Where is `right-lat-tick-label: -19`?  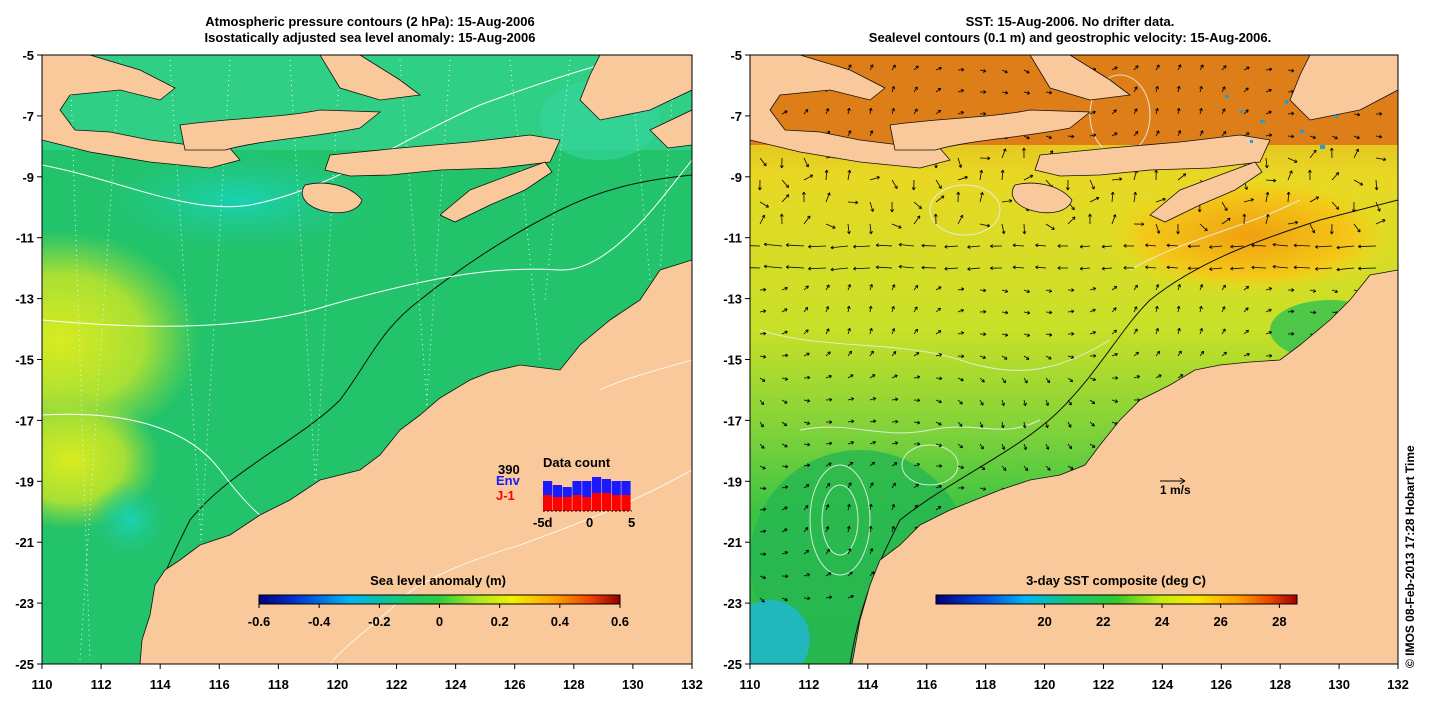 right-lat-tick-label: -19 is located at coordinates (732, 481).